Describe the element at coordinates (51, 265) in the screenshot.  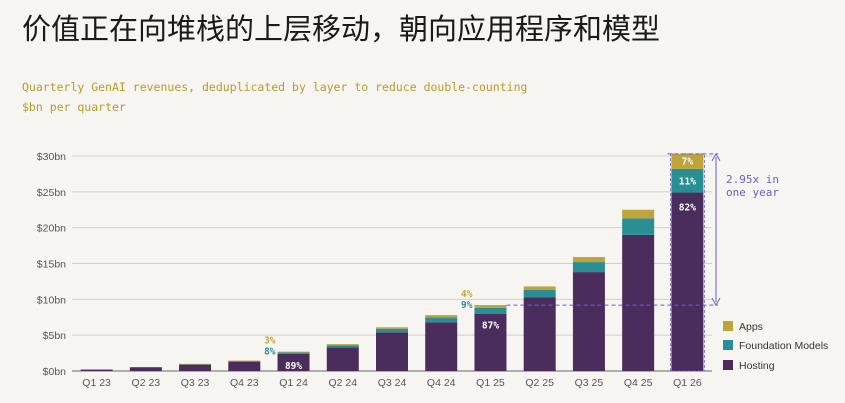
I see `y-tick-label: $15bn` at that location.